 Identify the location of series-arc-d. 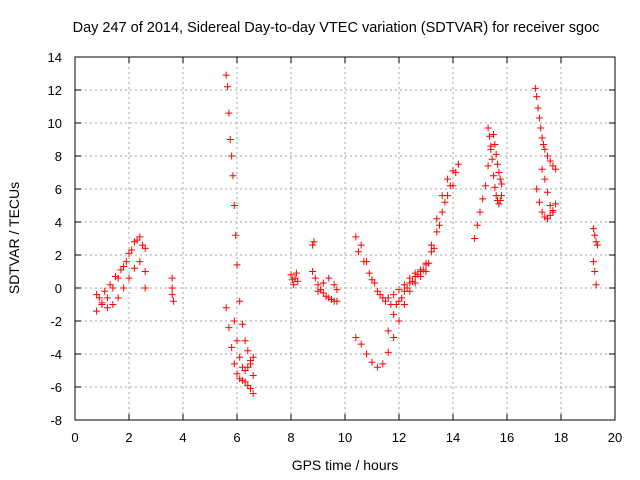
(173, 289).